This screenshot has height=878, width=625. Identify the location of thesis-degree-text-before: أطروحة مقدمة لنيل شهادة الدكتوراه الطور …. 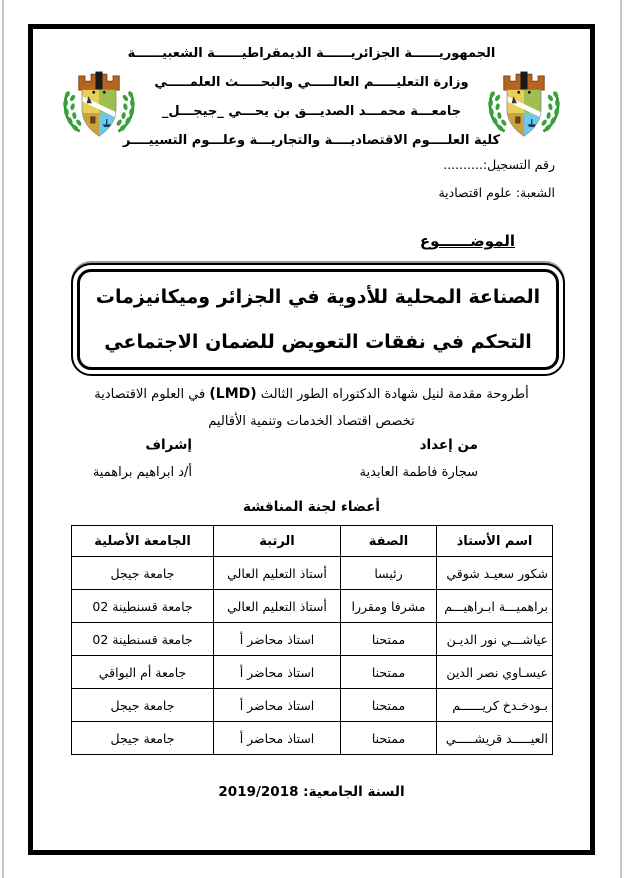
(392, 394).